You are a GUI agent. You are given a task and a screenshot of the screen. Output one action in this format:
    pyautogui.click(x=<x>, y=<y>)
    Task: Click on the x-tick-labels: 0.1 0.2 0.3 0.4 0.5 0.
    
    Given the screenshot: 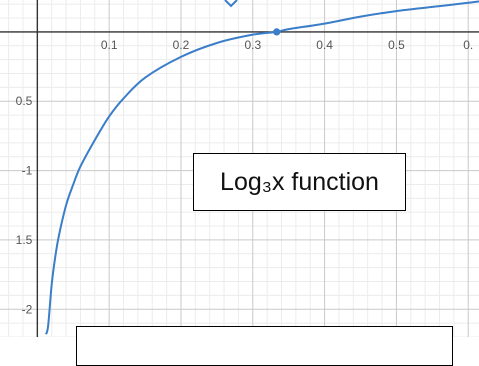 What is the action you would take?
    pyautogui.click(x=287, y=45)
    